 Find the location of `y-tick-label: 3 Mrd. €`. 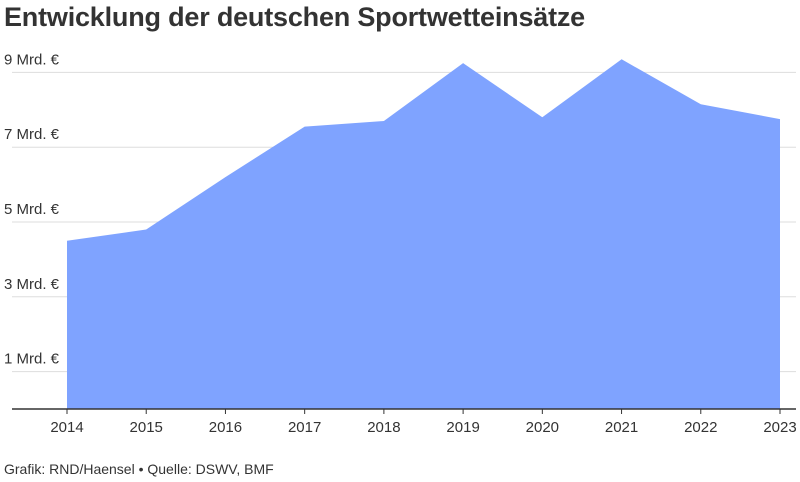

y-tick-label: 3 Mrd. € is located at coordinates (32, 284).